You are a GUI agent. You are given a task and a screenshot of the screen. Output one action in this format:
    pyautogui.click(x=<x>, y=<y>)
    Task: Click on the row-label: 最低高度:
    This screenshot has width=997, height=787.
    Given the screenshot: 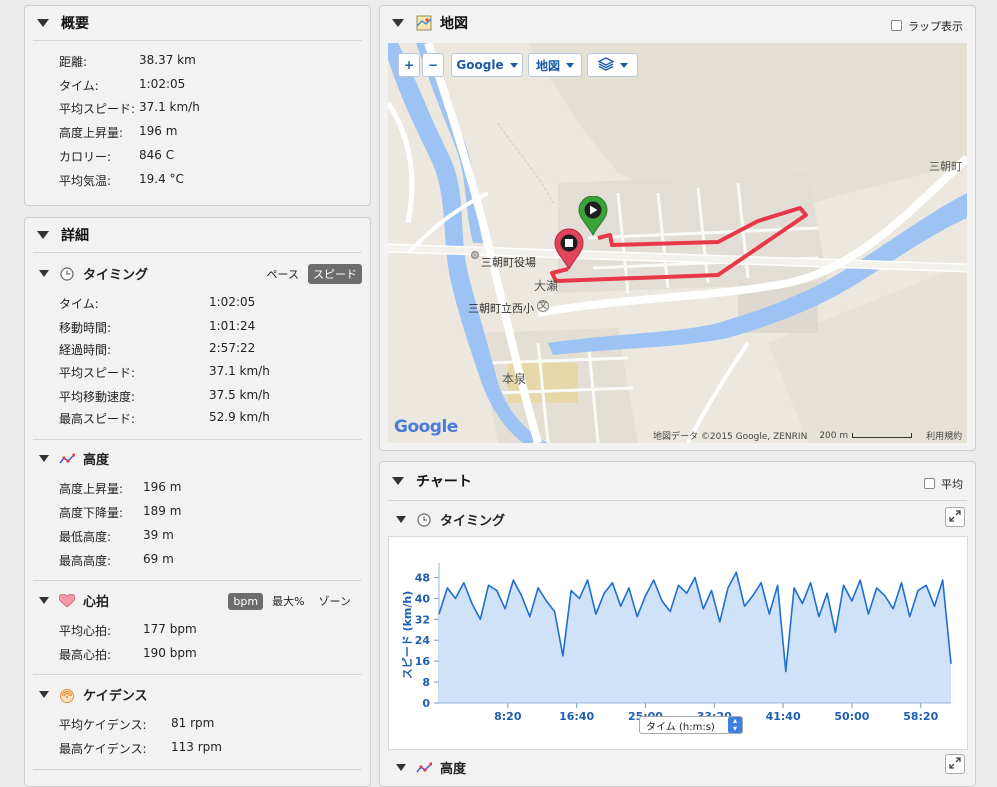 What is the action you would take?
    pyautogui.click(x=85, y=537)
    